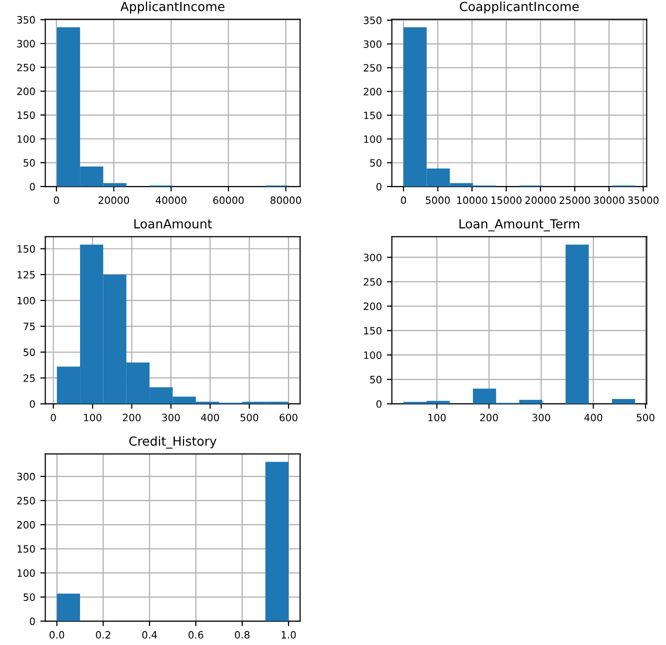 The height and width of the screenshot is (645, 666). What do you see at coordinates (29, 378) in the screenshot?
I see `y-tick-label: 25` at bounding box center [29, 378].